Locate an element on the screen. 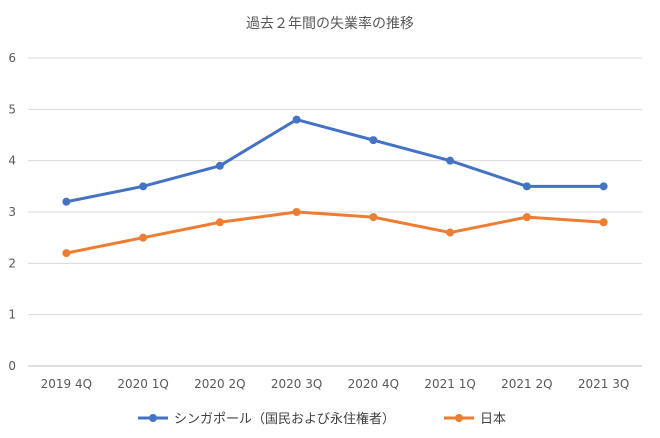  y-axis-ticks: 0 1 2 3 4 5 6 is located at coordinates (12, 212).